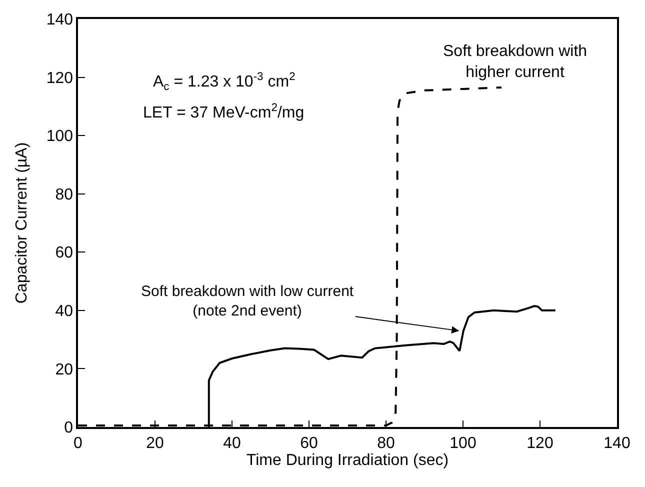 Image resolution: width=645 pixels, height=487 pixels. What do you see at coordinates (232, 443) in the screenshot?
I see `x-tick-label: 40` at bounding box center [232, 443].